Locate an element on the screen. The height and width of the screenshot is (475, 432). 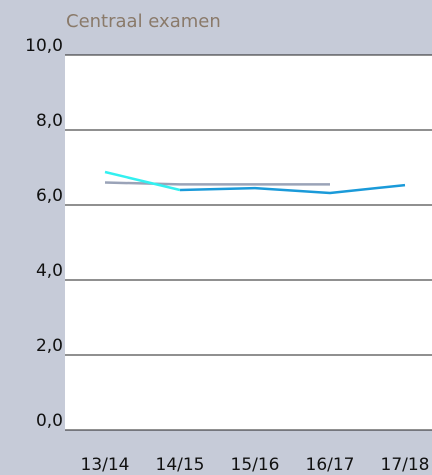
y-tick-label: 2,0 is located at coordinates (49, 346).